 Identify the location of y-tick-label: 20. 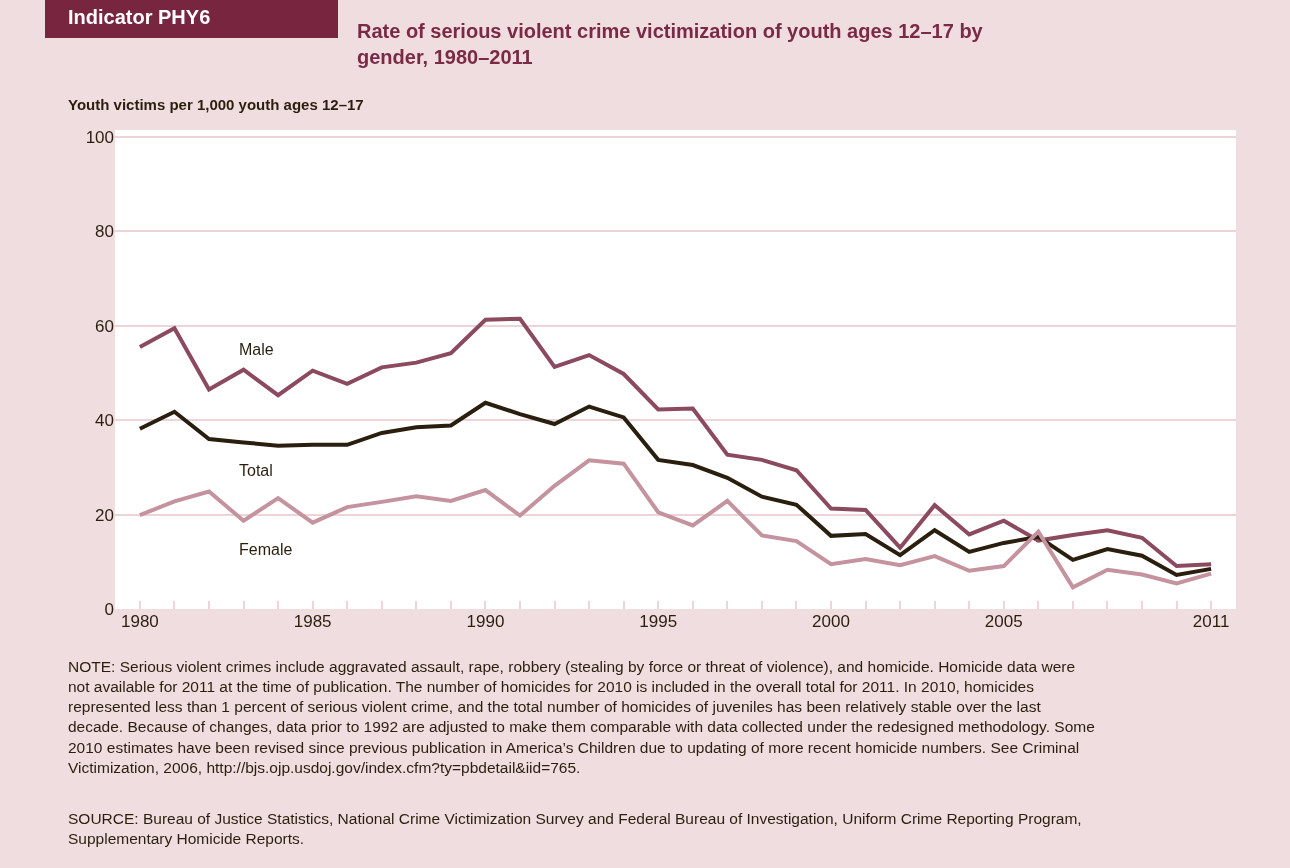
(104, 515).